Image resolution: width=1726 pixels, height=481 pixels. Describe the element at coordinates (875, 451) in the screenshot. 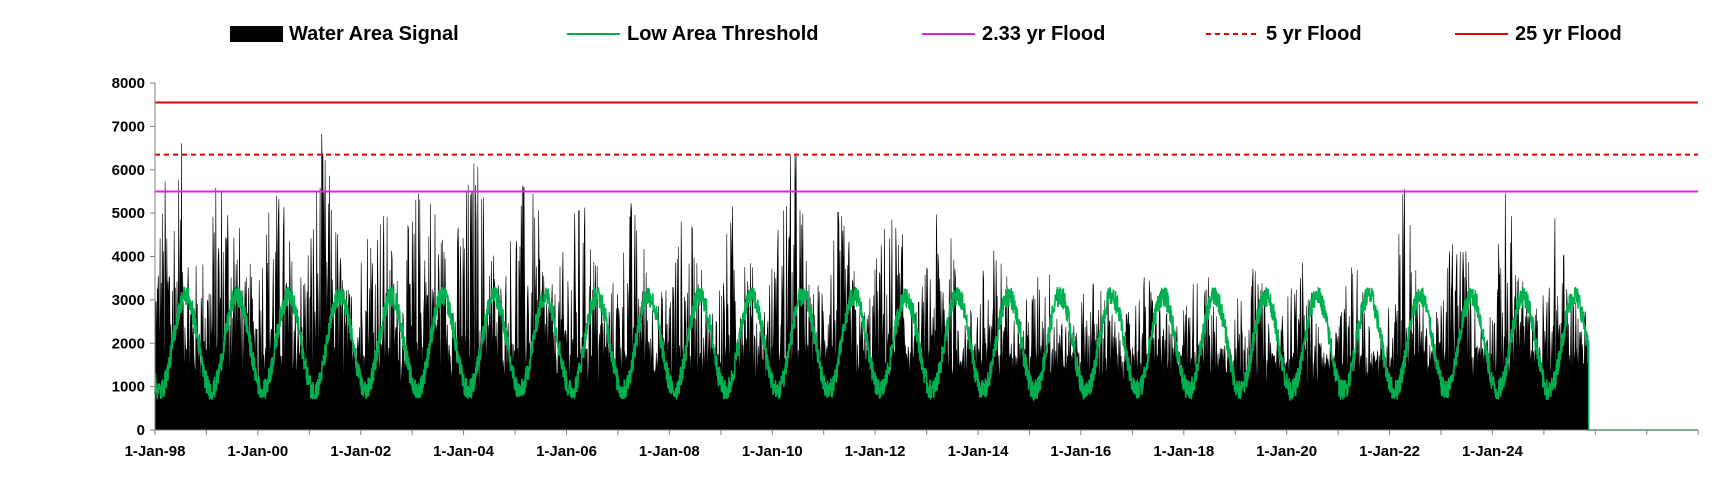

I see `x-tick-label: 1-Jan-12` at that location.